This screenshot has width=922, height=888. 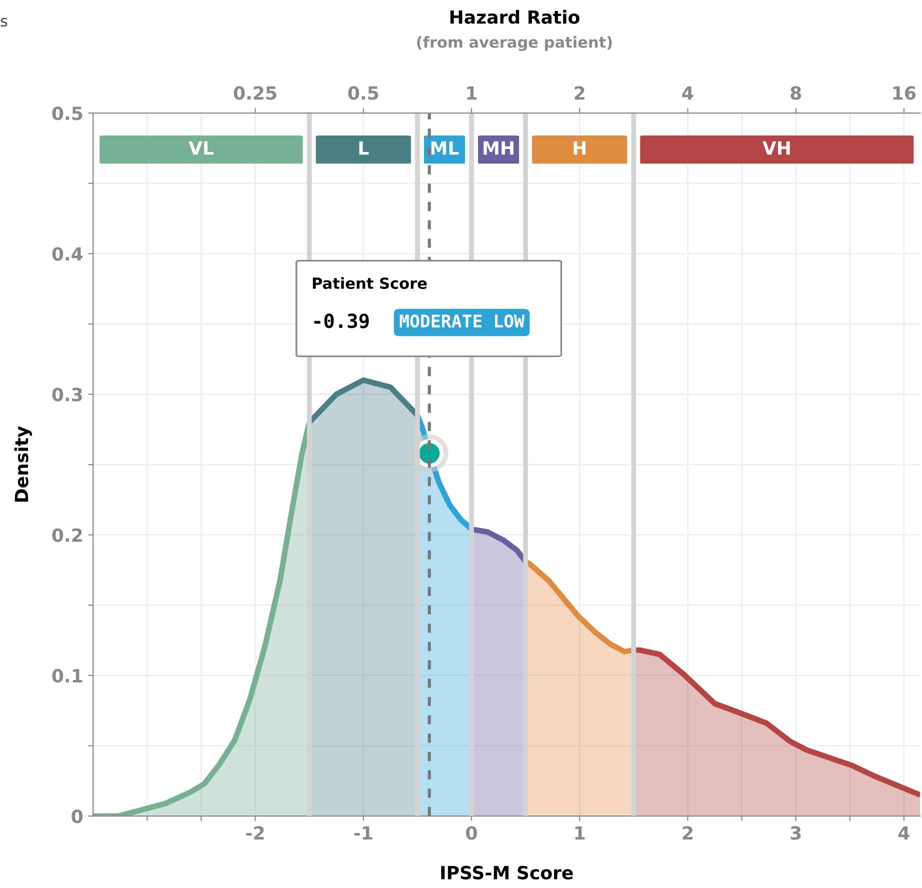 I want to click on x2-tick-label: 0.5, so click(x=363, y=93).